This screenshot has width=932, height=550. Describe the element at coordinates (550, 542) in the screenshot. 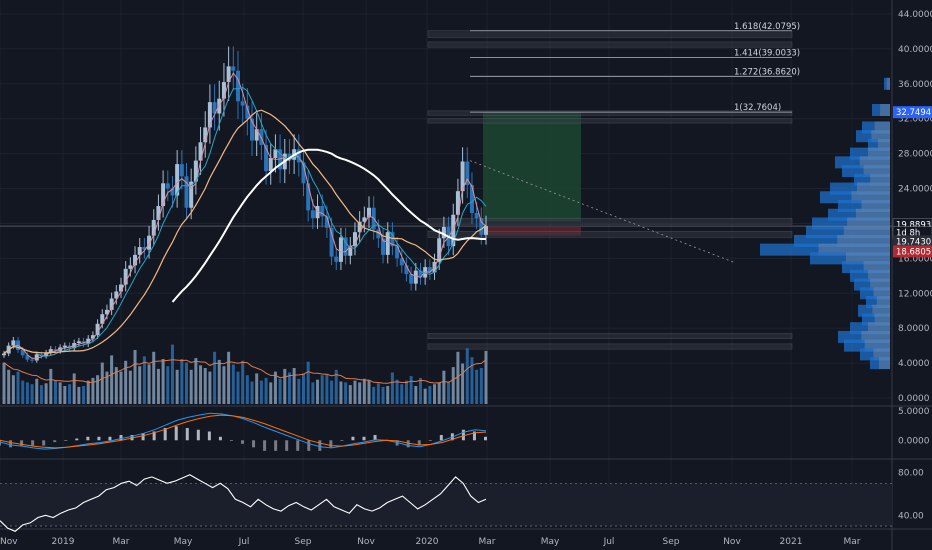

I see `time-axis-label: May` at that location.